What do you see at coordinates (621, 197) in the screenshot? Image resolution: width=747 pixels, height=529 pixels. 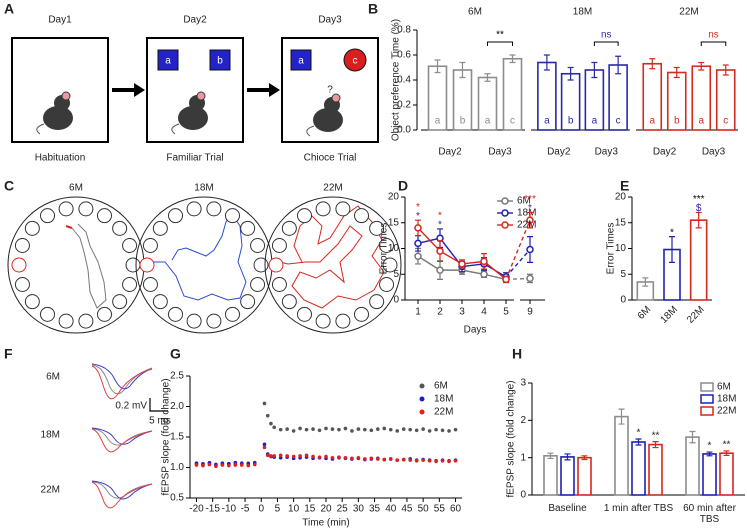 I see `y-tick-label: 20` at bounding box center [621, 197].